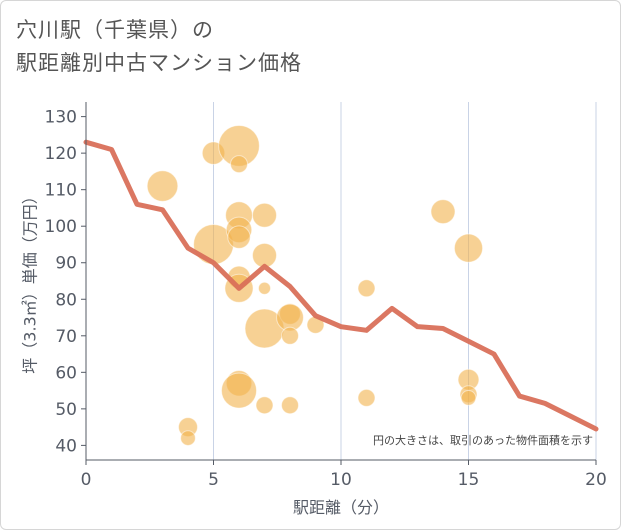 Image resolution: width=621 pixels, height=530 pixels. What do you see at coordinates (86, 480) in the screenshot?
I see `x-tick-label: 0` at bounding box center [86, 480].